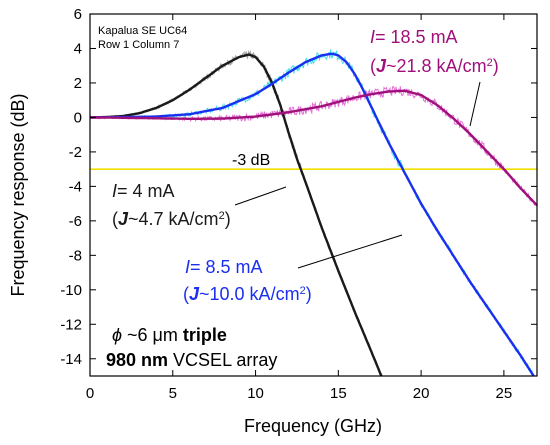  Describe the element at coordinates (142, 31) in the screenshot. I see `device-note-line-1: Kapalua SE UC64` at that location.